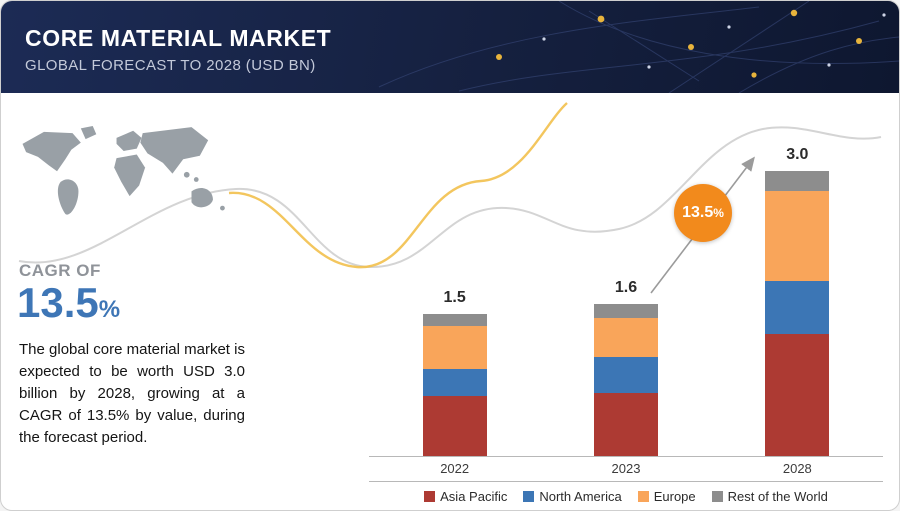  I want to click on x-axis: 2022 2023 2028, so click(626, 469).